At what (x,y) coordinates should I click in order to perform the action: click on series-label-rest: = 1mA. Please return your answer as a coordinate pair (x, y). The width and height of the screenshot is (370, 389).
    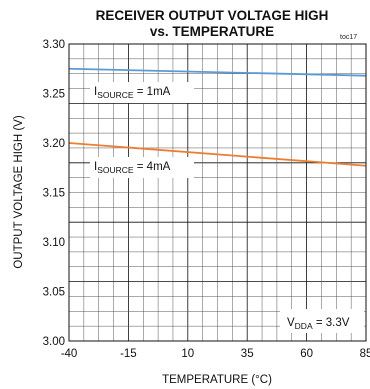
    Looking at the image, I should click on (152, 92).